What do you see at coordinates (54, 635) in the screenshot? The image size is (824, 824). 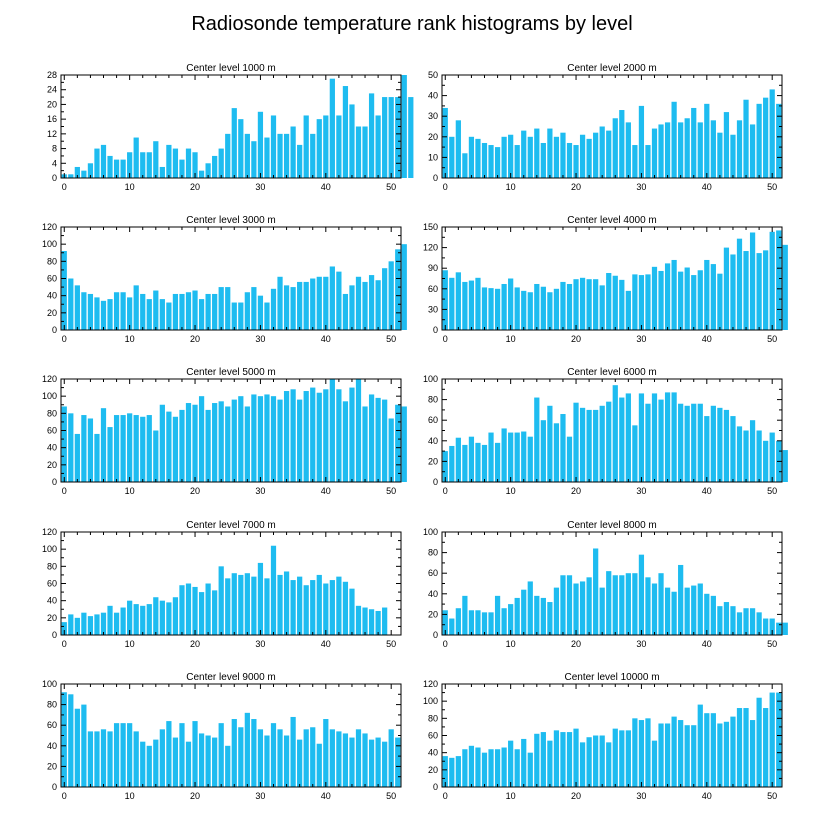 I see `y-tick-label: 0` at bounding box center [54, 635].